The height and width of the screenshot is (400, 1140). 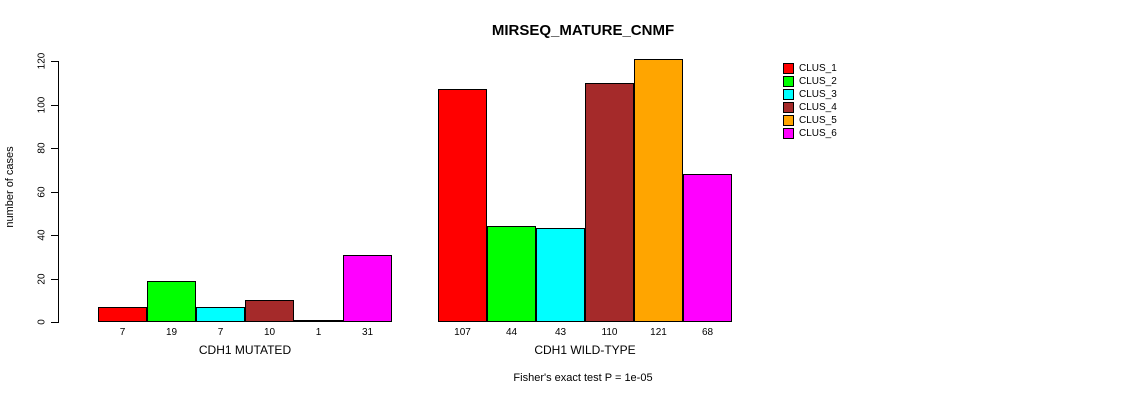 What do you see at coordinates (269, 311) in the screenshot?
I see `bar-clus_4-mutated` at bounding box center [269, 311].